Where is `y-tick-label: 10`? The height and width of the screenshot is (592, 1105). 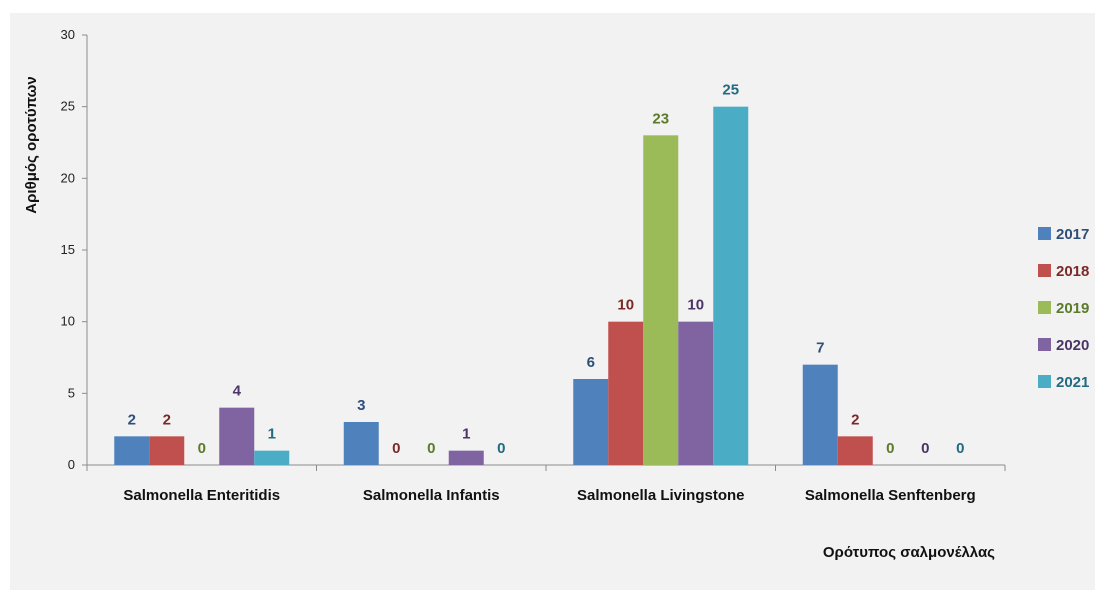 y-tick-label: 10 is located at coordinates (68, 321).